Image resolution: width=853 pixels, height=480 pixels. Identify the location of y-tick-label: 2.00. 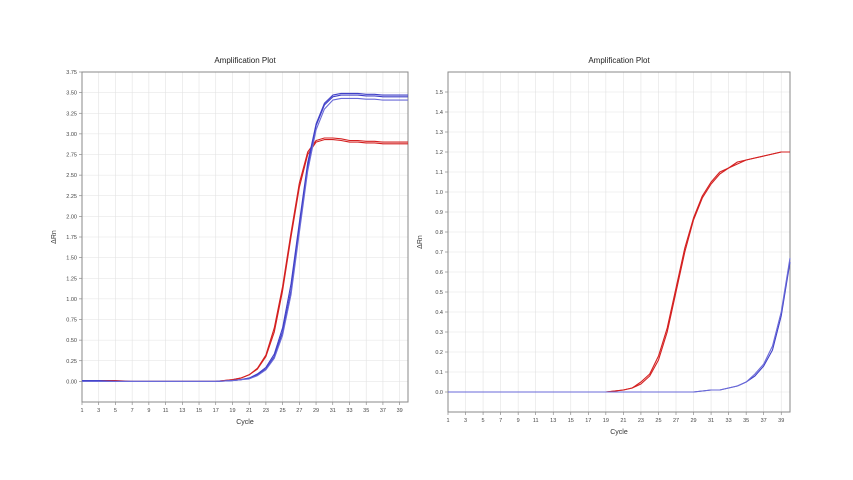
(71, 217).